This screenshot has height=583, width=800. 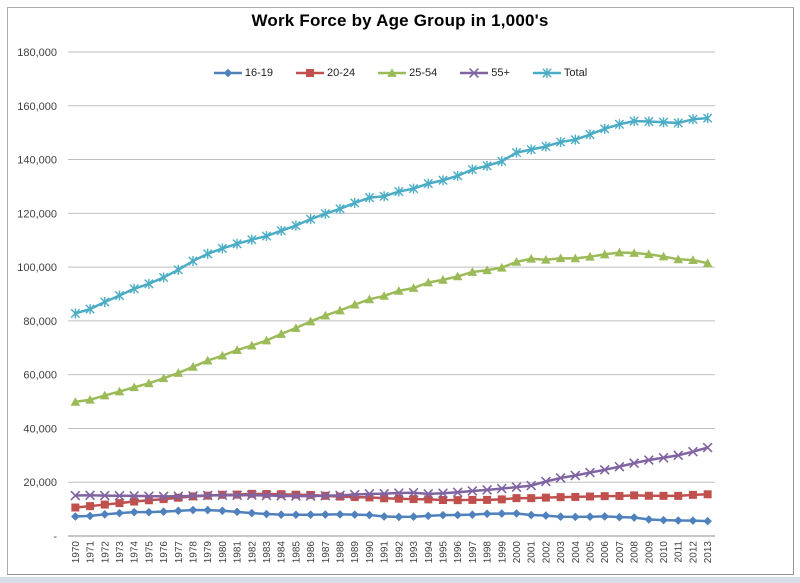 What do you see at coordinates (243, 73) in the screenshot?
I see `legend-item-16-19: 16-19` at bounding box center [243, 73].